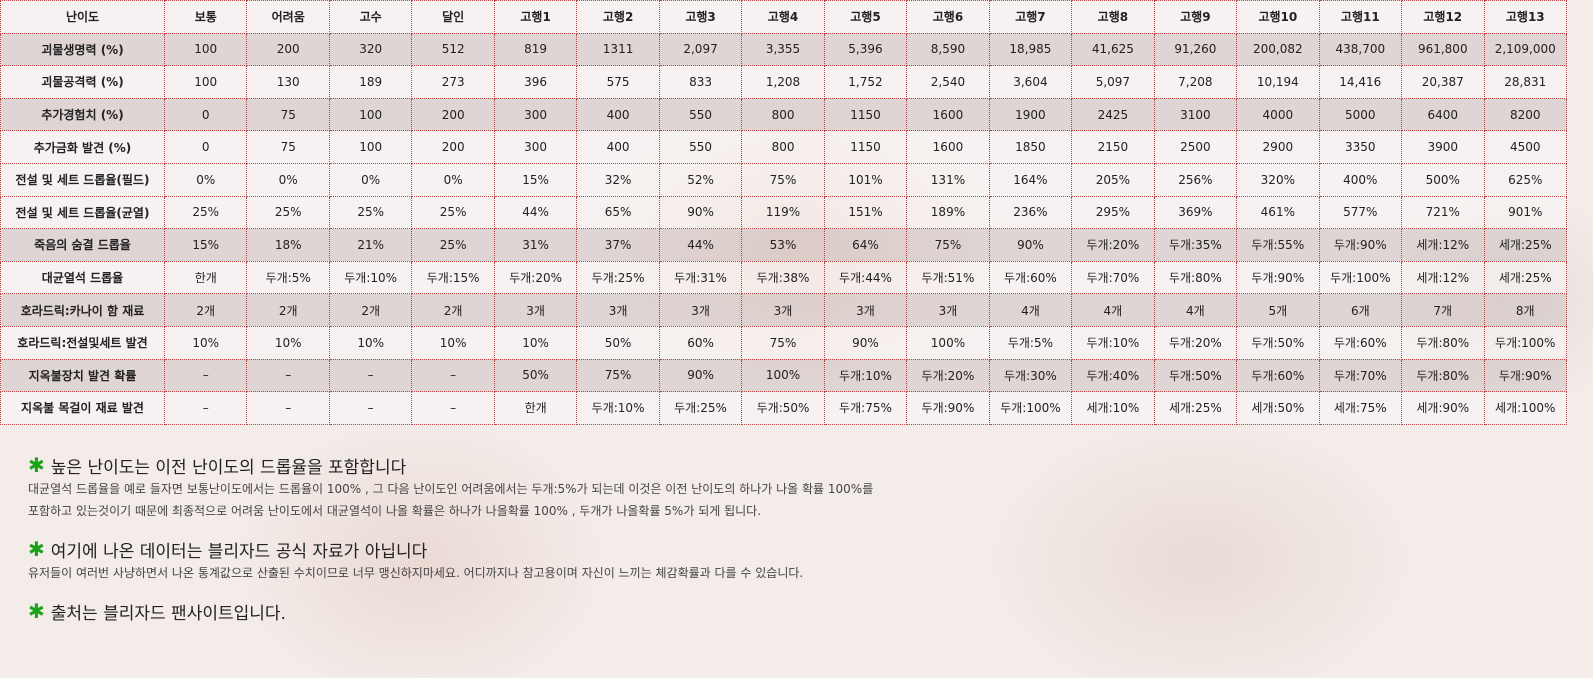 This screenshot has height=678, width=1593. What do you see at coordinates (1113, 277) in the screenshot?
I see `table-cell: 두개:70%` at bounding box center [1113, 277].